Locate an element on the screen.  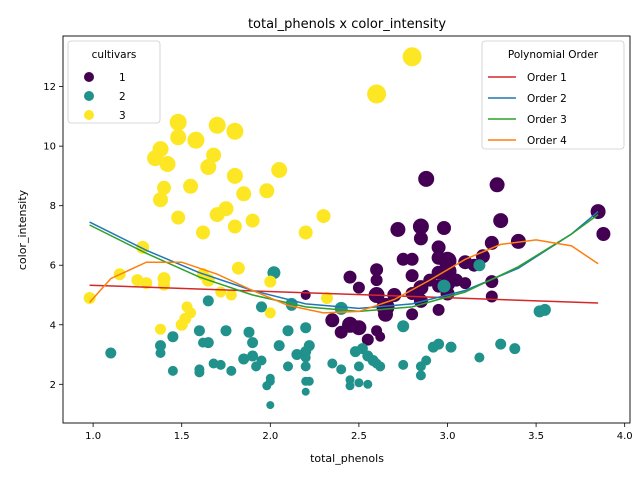
legend-label-order-1: Order 1 is located at coordinates (547, 78).